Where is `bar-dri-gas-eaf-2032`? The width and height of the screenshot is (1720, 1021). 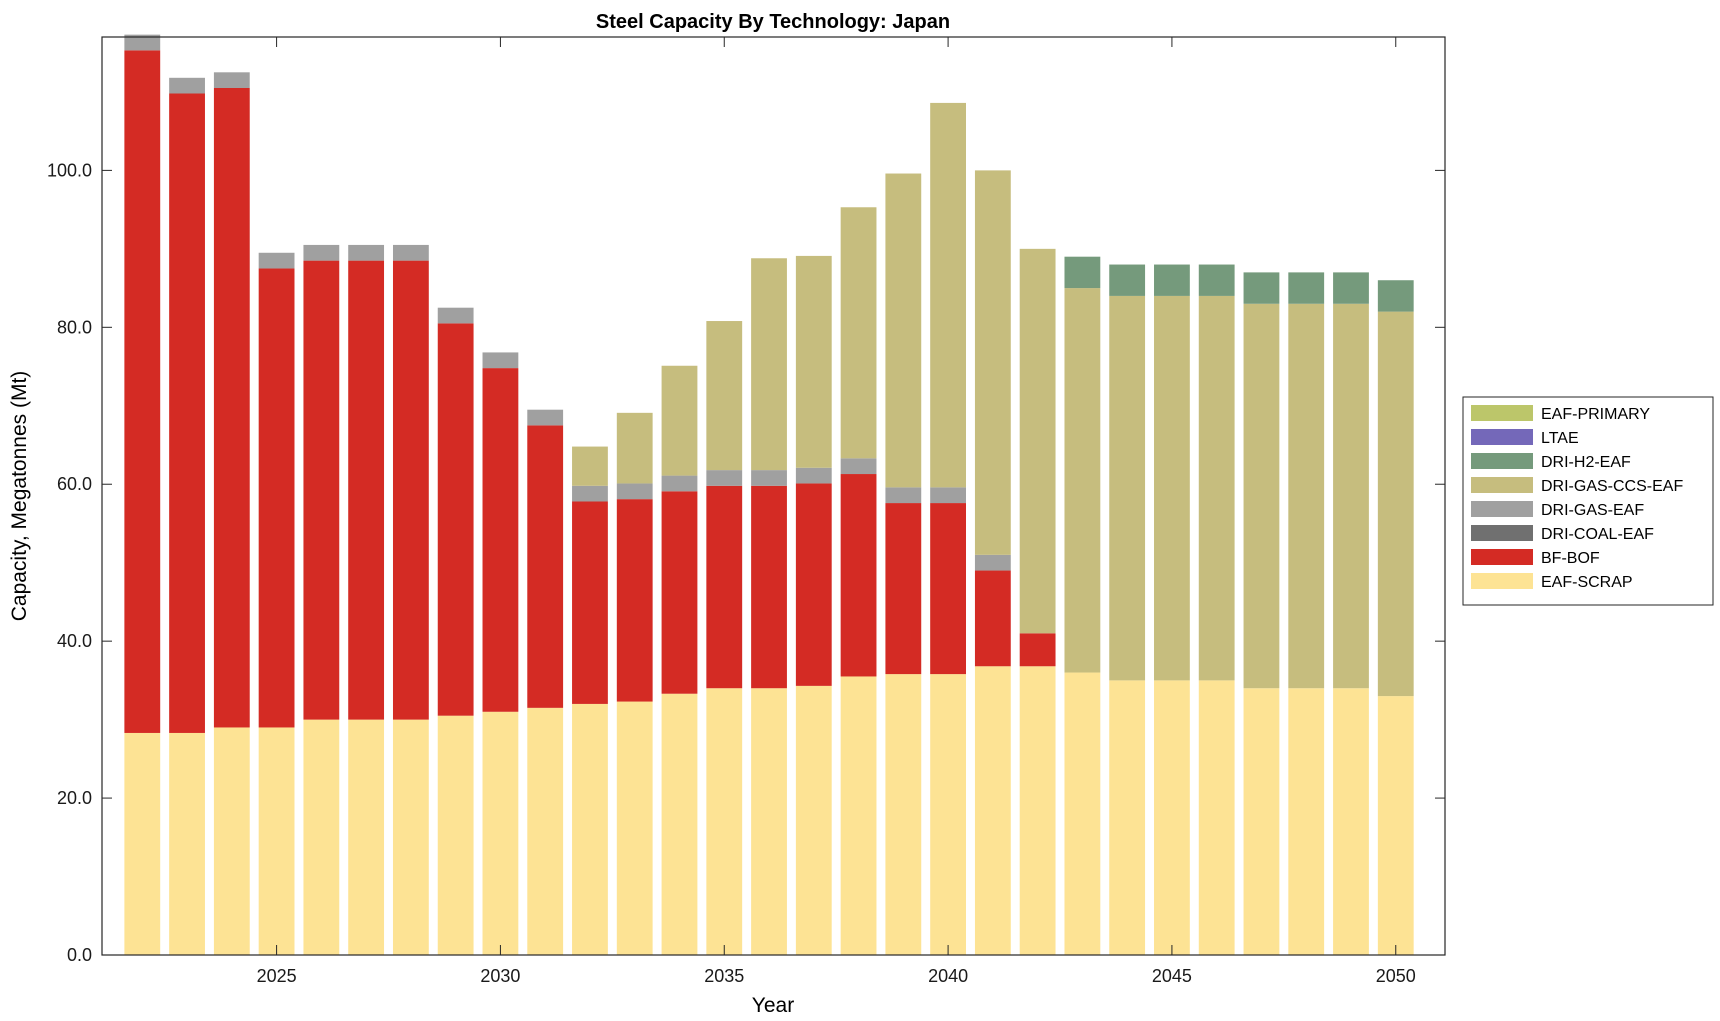
bar-dri-gas-eaf-2032 is located at coordinates (590, 493).